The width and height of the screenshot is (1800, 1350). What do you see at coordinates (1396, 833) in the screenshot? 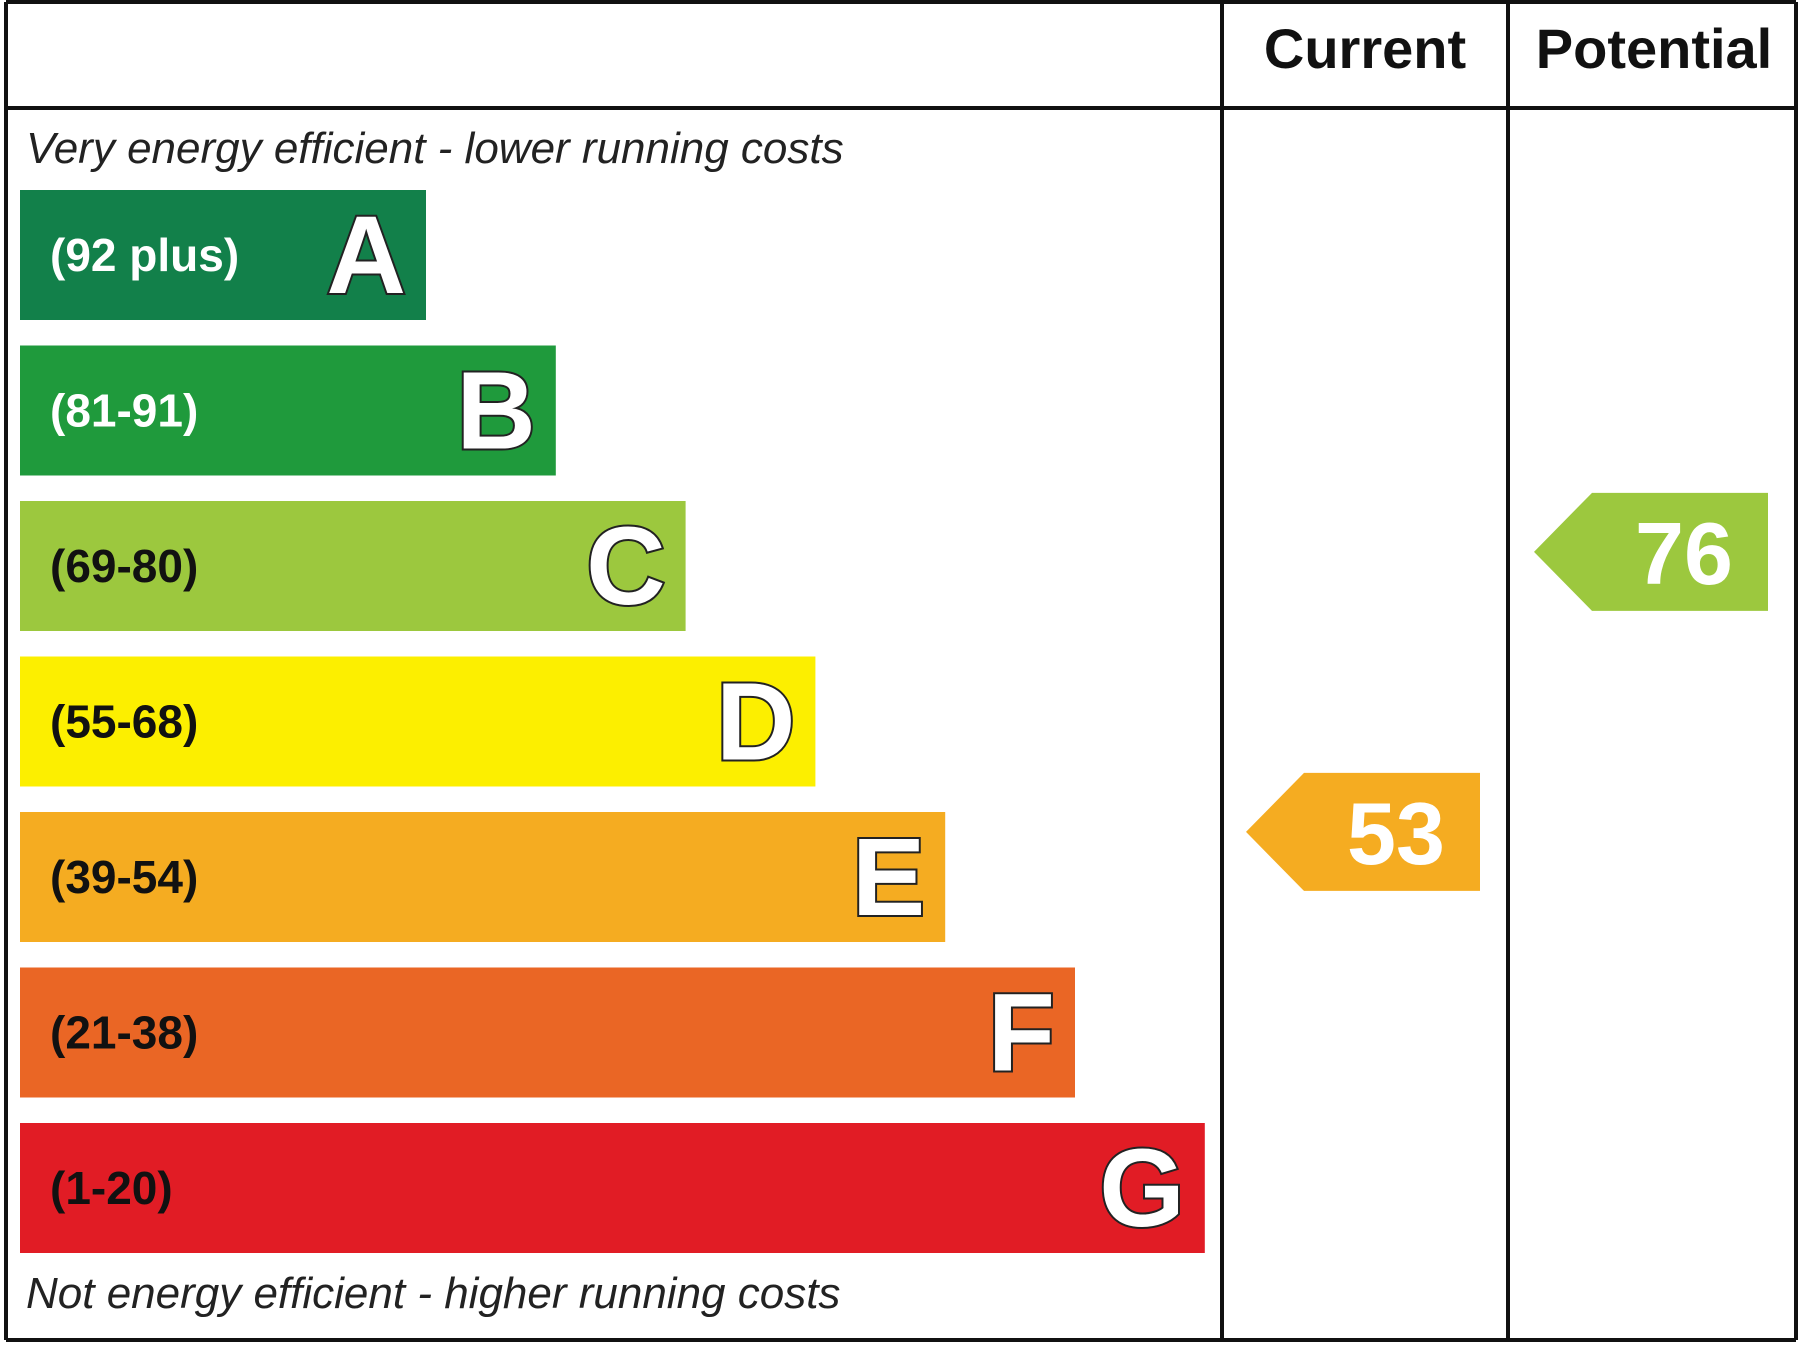
I see `current-rating-value: 53` at bounding box center [1396, 833].